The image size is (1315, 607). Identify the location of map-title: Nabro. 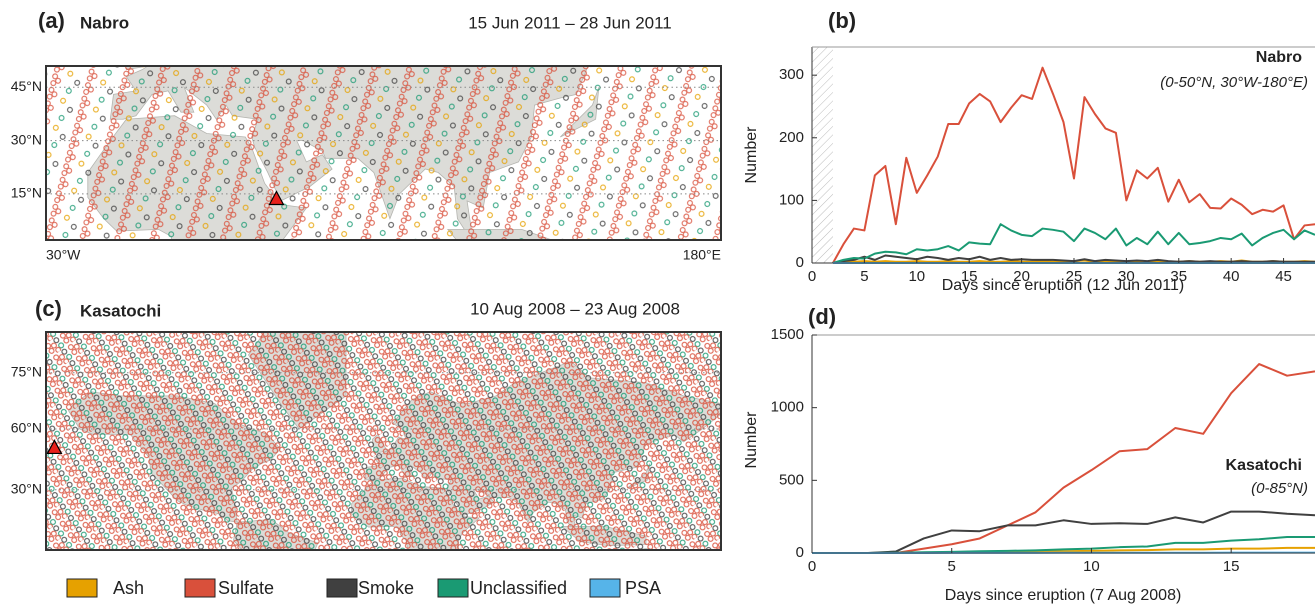
(104, 22).